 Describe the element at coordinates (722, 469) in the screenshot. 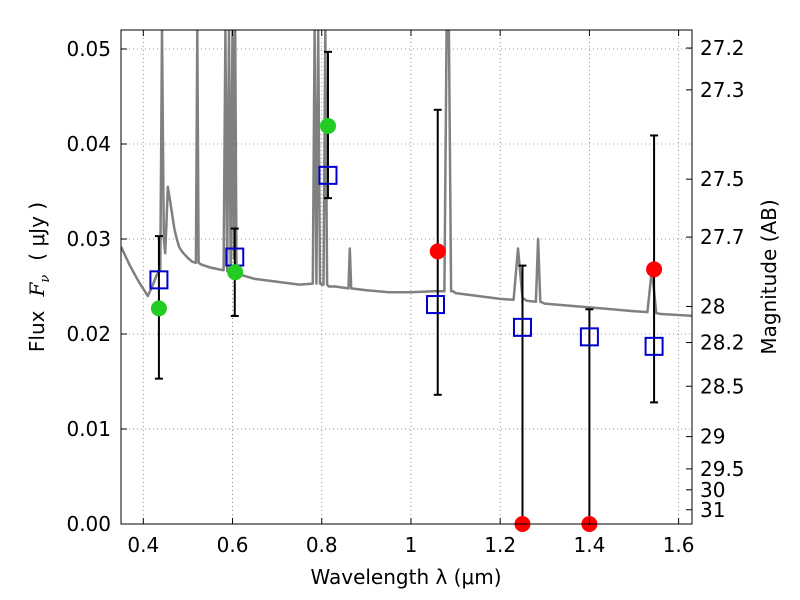

I see `magnitude-tick-label: 29.5` at that location.